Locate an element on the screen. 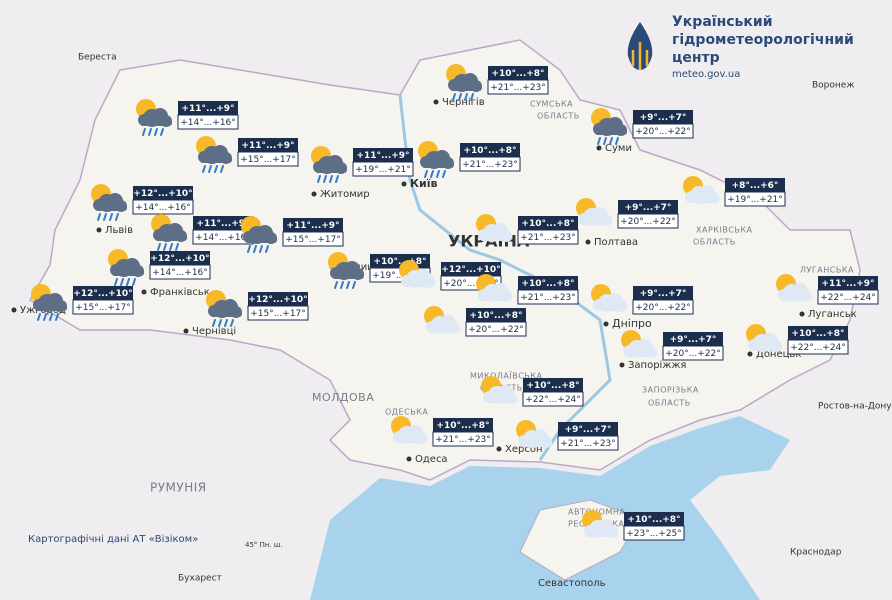 The image size is (892, 600). forecast: +9°...+7° +21°...+23° is located at coordinates (567, 435).